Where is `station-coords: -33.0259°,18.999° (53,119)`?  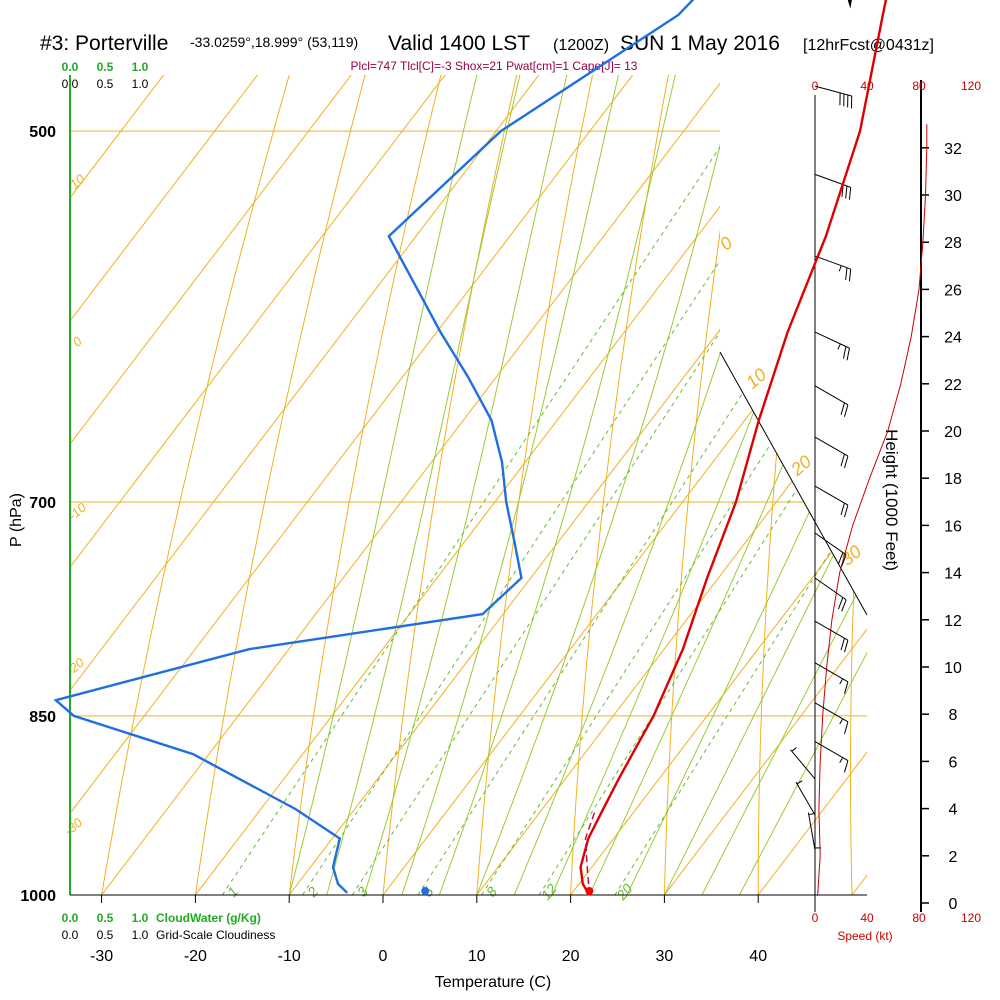
station-coords: -33.0259°,18.999° (53,119) is located at coordinates (274, 42).